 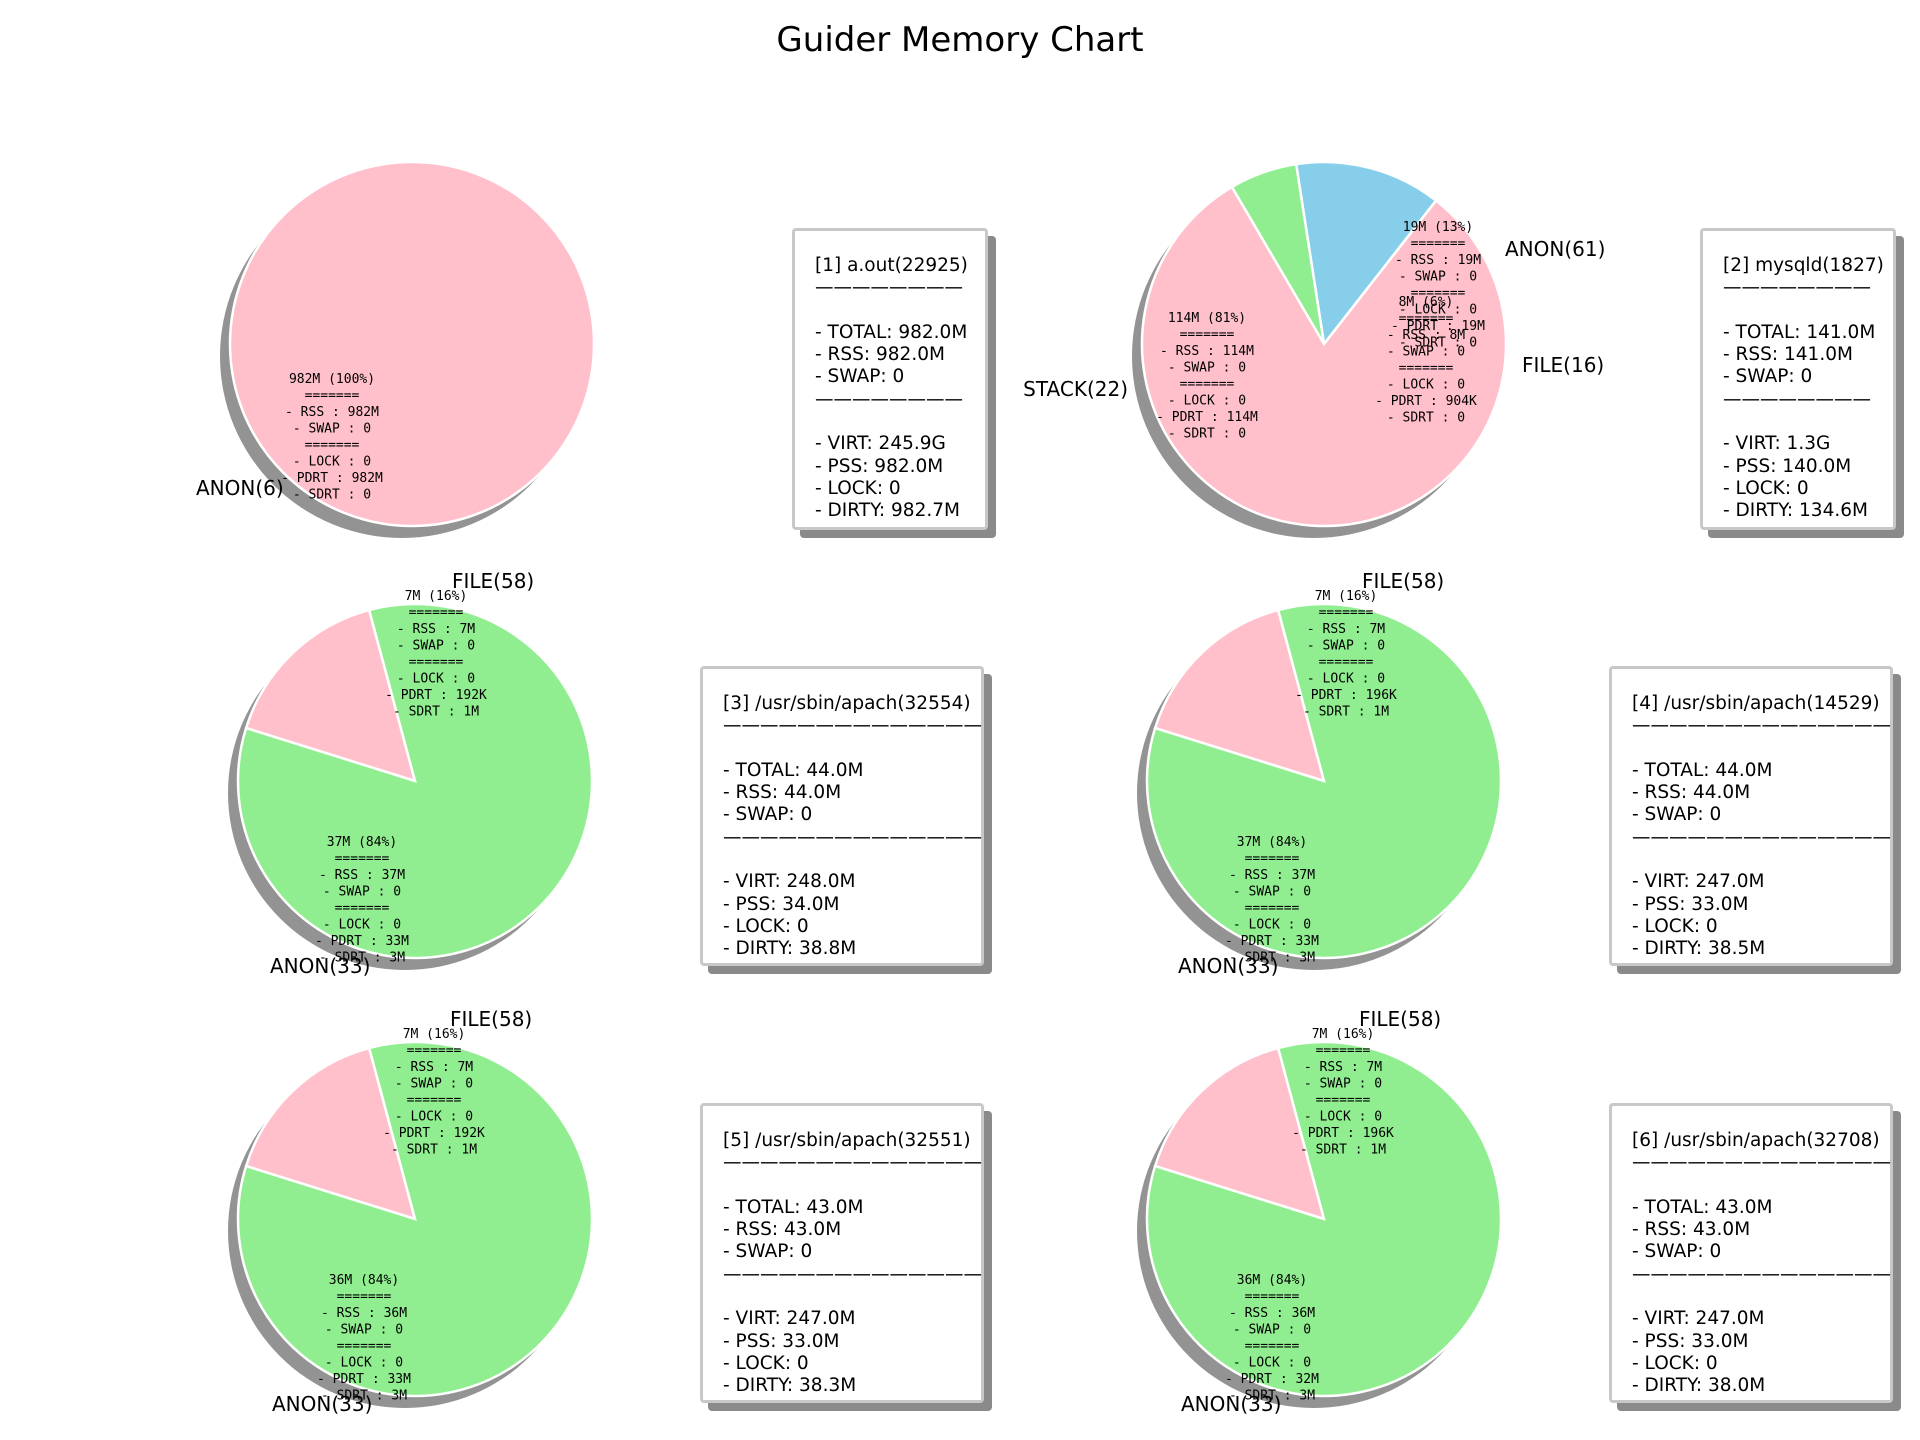 What do you see at coordinates (1788, 355) in the screenshot?
I see `info-rss: - RSS: 141.0M` at bounding box center [1788, 355].